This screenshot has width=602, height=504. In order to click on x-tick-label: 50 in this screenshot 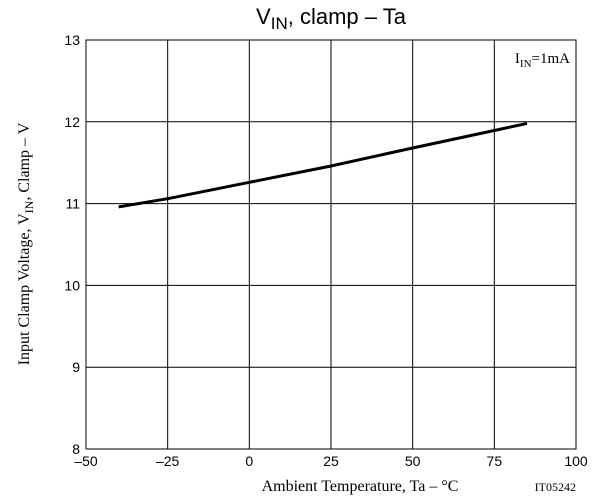, I will do `click(413, 461)`.